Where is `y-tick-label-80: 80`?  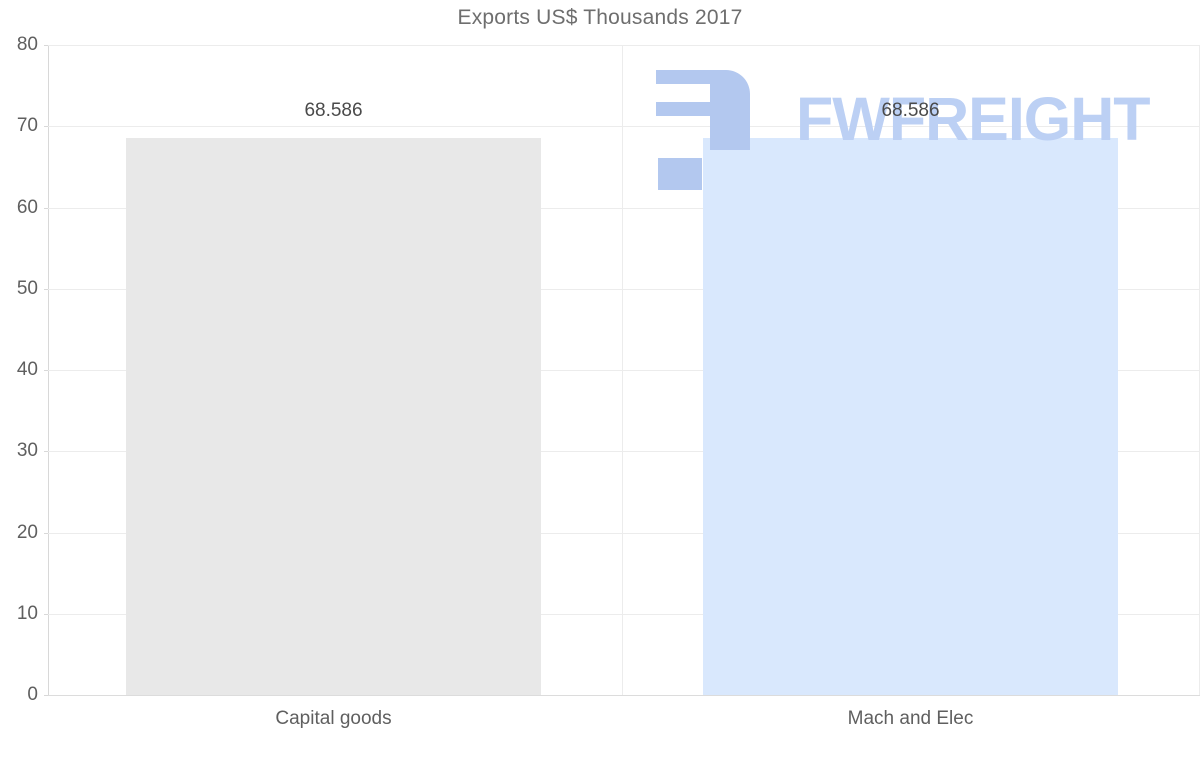 y-tick-label-80: 80 is located at coordinates (27, 44).